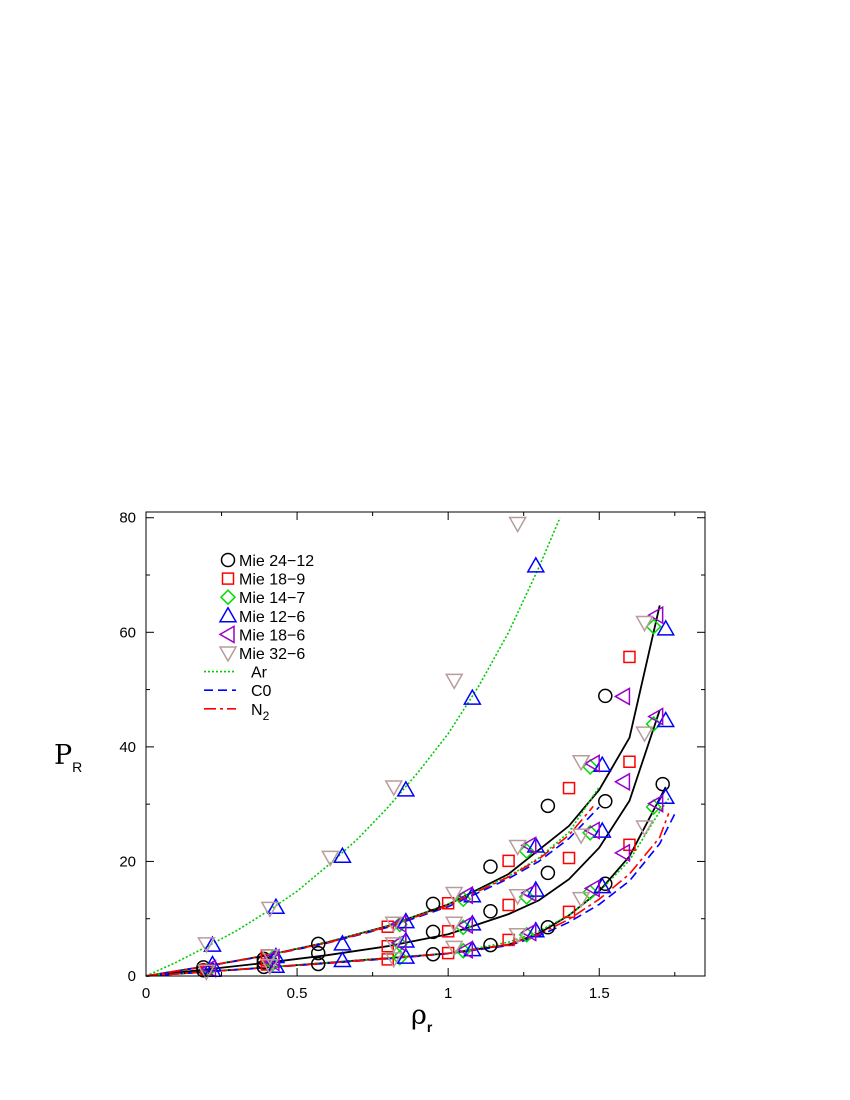 This screenshot has height=1100, width=850. Describe the element at coordinates (257, 710) in the screenshot. I see `legend-label-main: N` at that location.